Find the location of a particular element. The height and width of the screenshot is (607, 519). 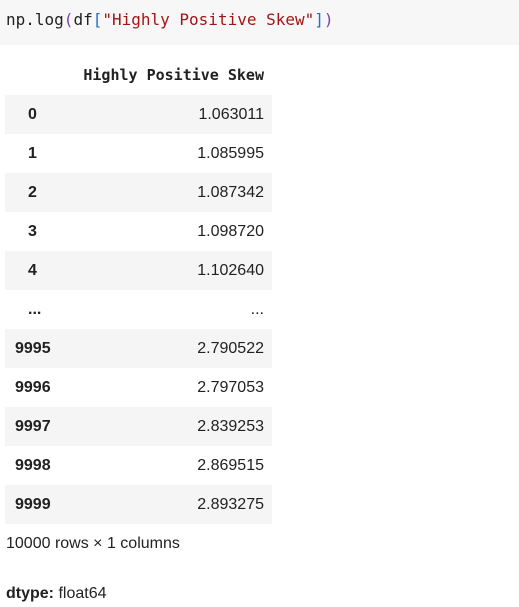

dtype-value: float64 is located at coordinates (82, 593).